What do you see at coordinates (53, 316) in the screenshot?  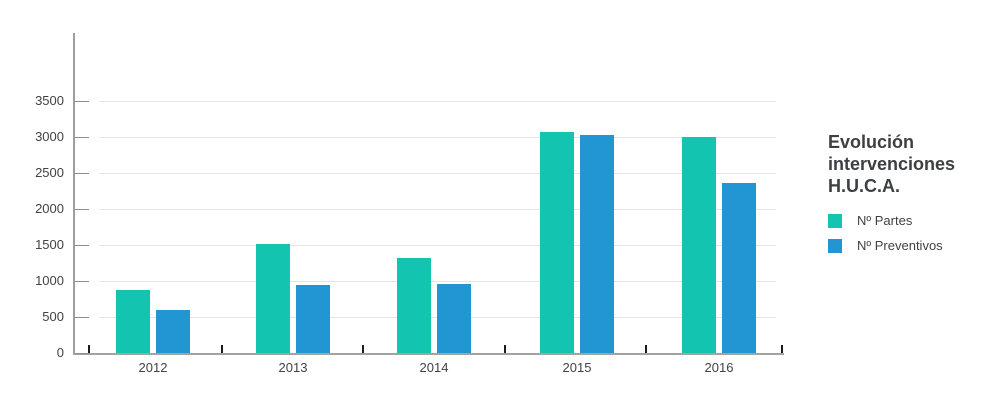 I see `y-axis-label: 500` at bounding box center [53, 316].